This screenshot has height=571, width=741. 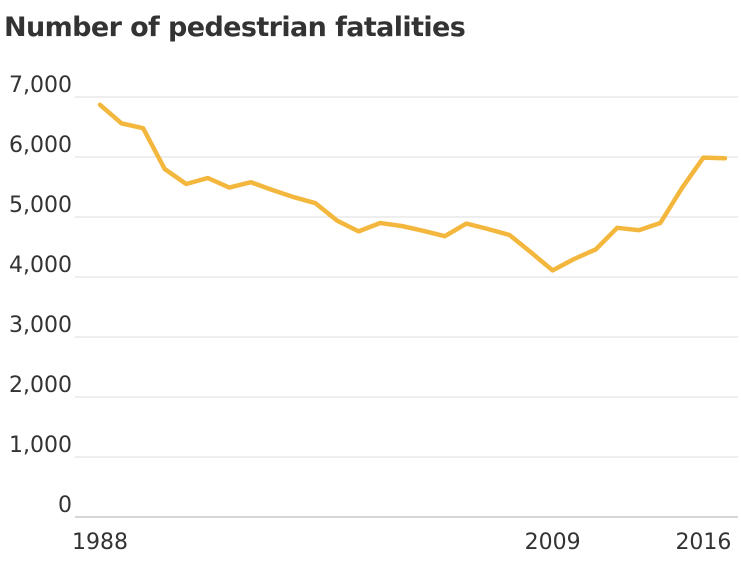 What do you see at coordinates (100, 542) in the screenshot?
I see `x-tick-label: 1988` at bounding box center [100, 542].